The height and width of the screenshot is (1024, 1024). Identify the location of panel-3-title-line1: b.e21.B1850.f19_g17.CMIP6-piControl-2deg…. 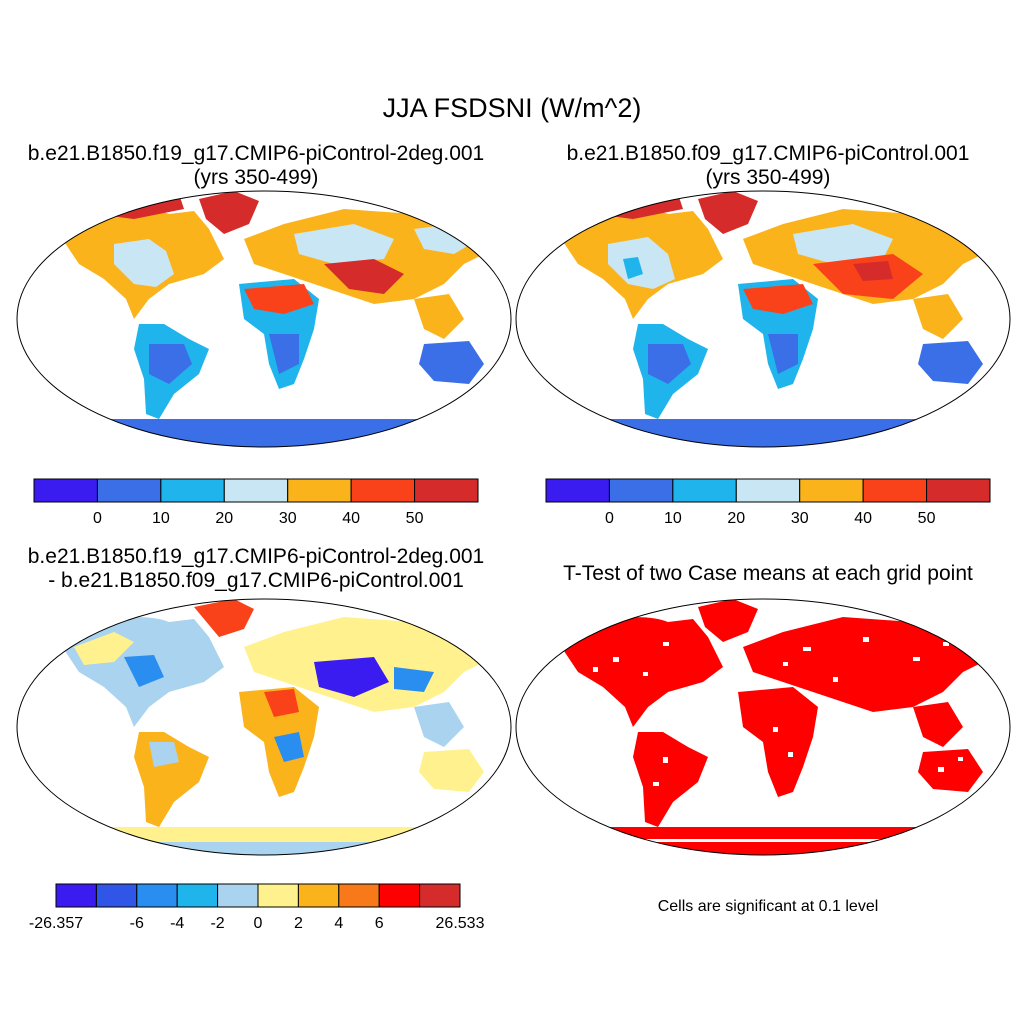
(256, 556).